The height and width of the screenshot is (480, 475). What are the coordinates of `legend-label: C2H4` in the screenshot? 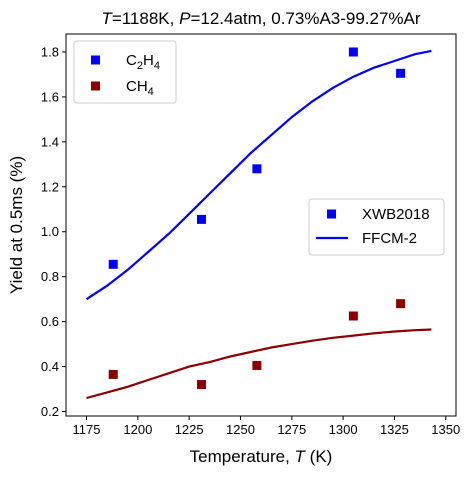 It's located at (143, 62).